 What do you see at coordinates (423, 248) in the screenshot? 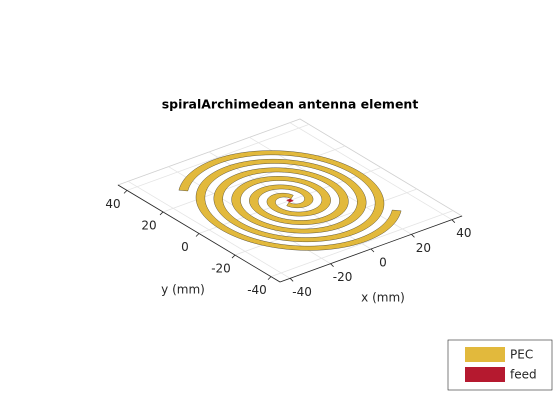
I see `x-tick-label: 20` at bounding box center [423, 248].